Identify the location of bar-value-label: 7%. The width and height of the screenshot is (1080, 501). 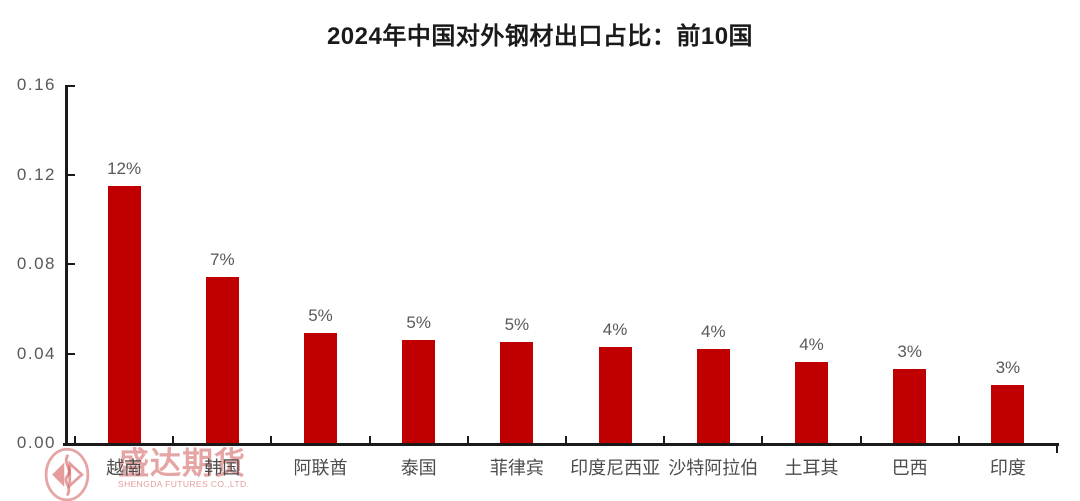
(222, 259).